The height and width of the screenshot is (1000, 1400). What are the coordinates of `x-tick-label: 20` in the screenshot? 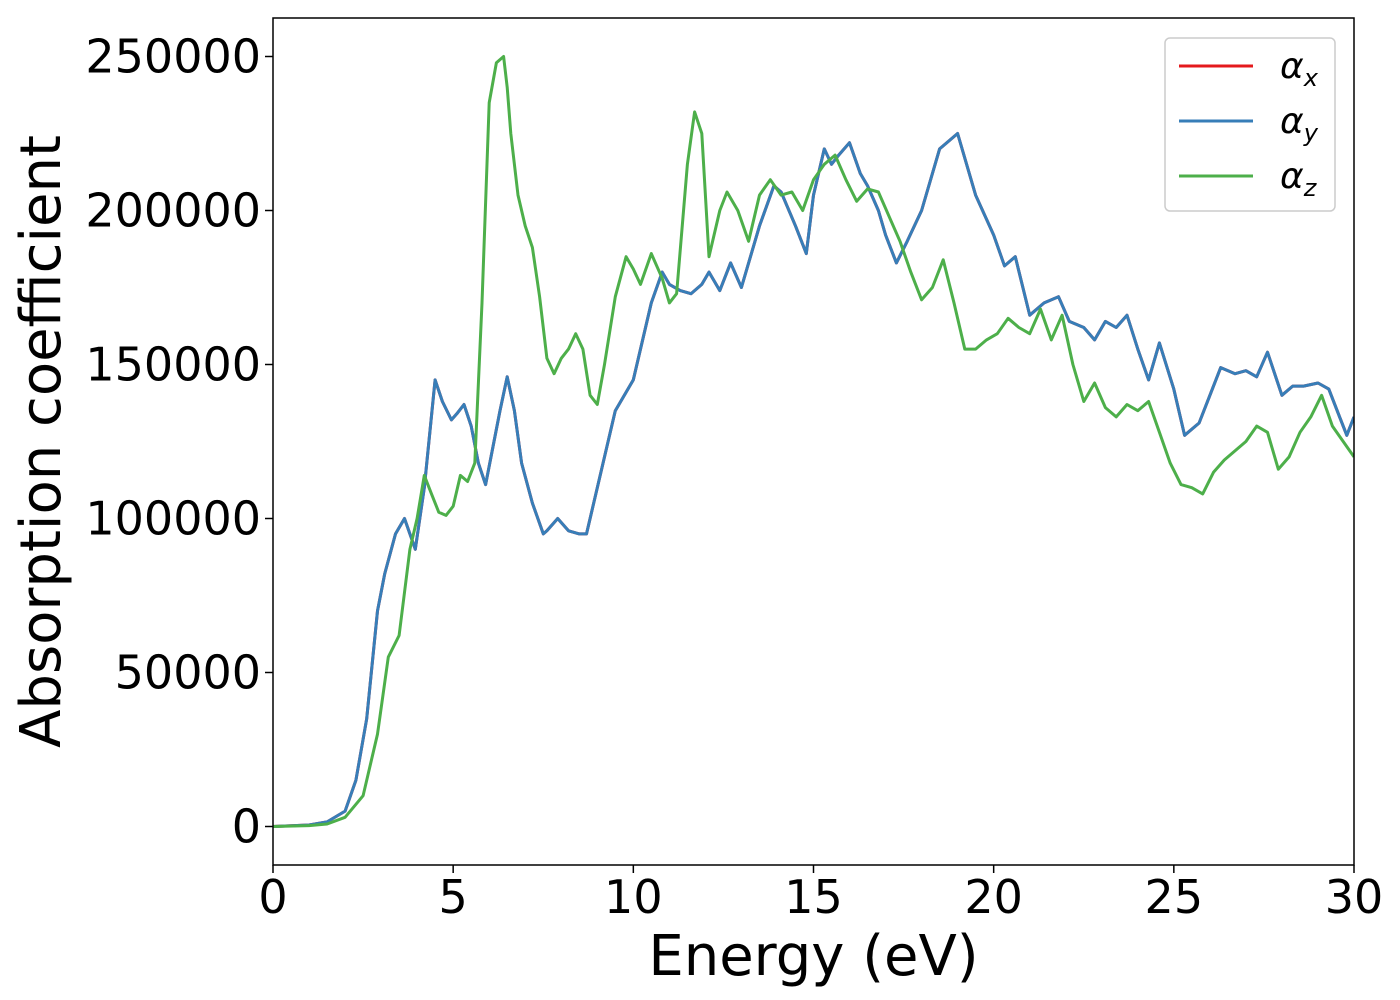 It's located at (993, 897).